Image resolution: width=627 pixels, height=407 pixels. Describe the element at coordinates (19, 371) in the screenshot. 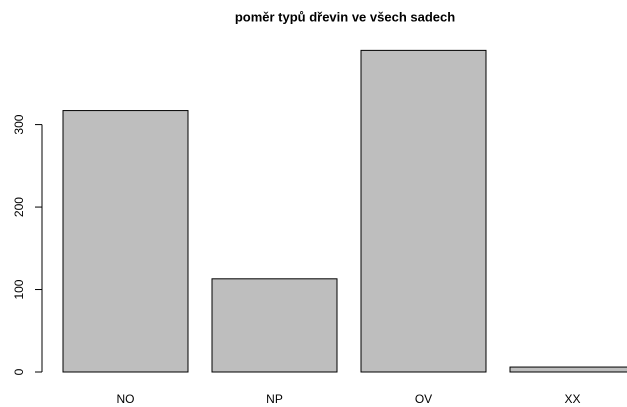

I see `y-tick-label: 0` at that location.